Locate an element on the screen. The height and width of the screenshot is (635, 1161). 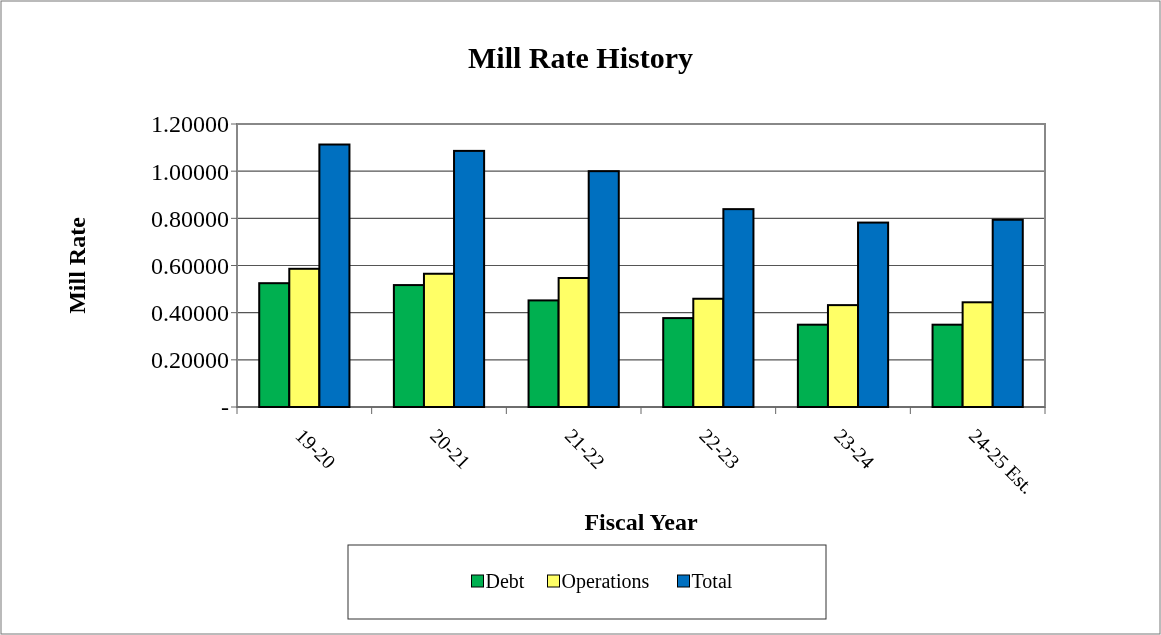
chart-title: Mill Rate History is located at coordinates (580, 57).